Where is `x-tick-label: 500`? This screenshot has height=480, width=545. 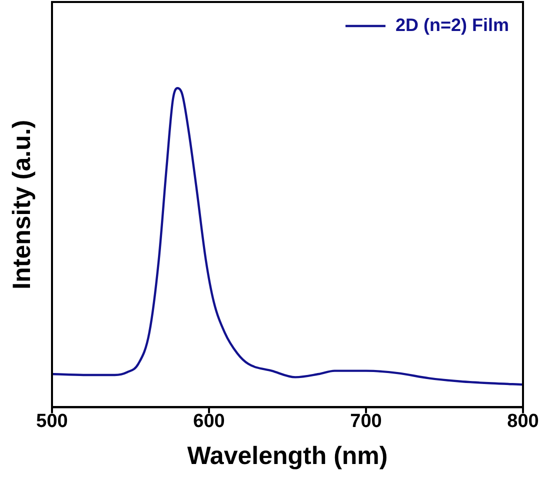
x-tick-label: 500 is located at coordinates (52, 421).